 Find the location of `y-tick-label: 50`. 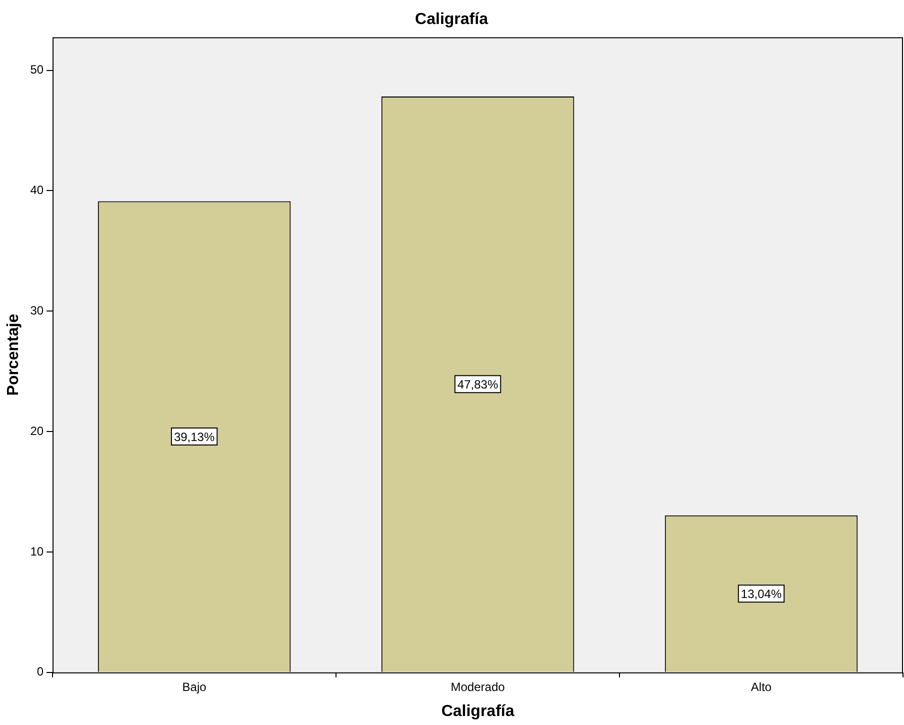

y-tick-label: 50 is located at coordinates (37, 69).